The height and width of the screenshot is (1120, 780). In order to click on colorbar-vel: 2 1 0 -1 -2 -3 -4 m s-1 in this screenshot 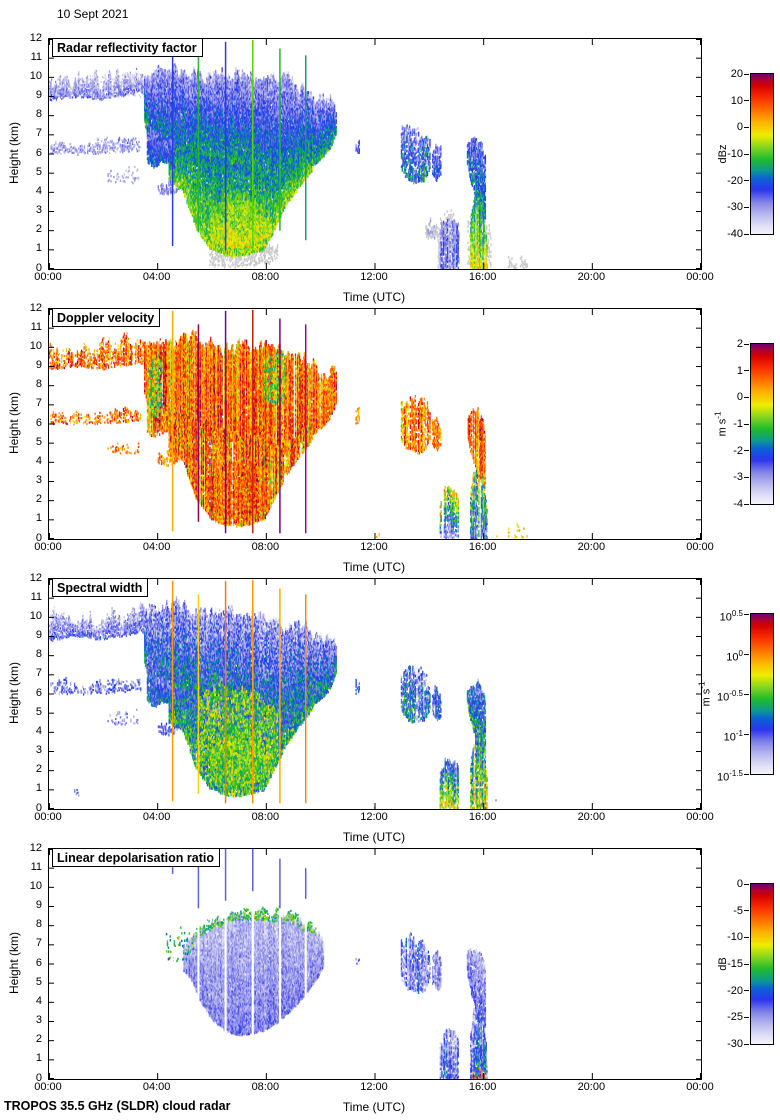, I will do `click(744, 424)`.